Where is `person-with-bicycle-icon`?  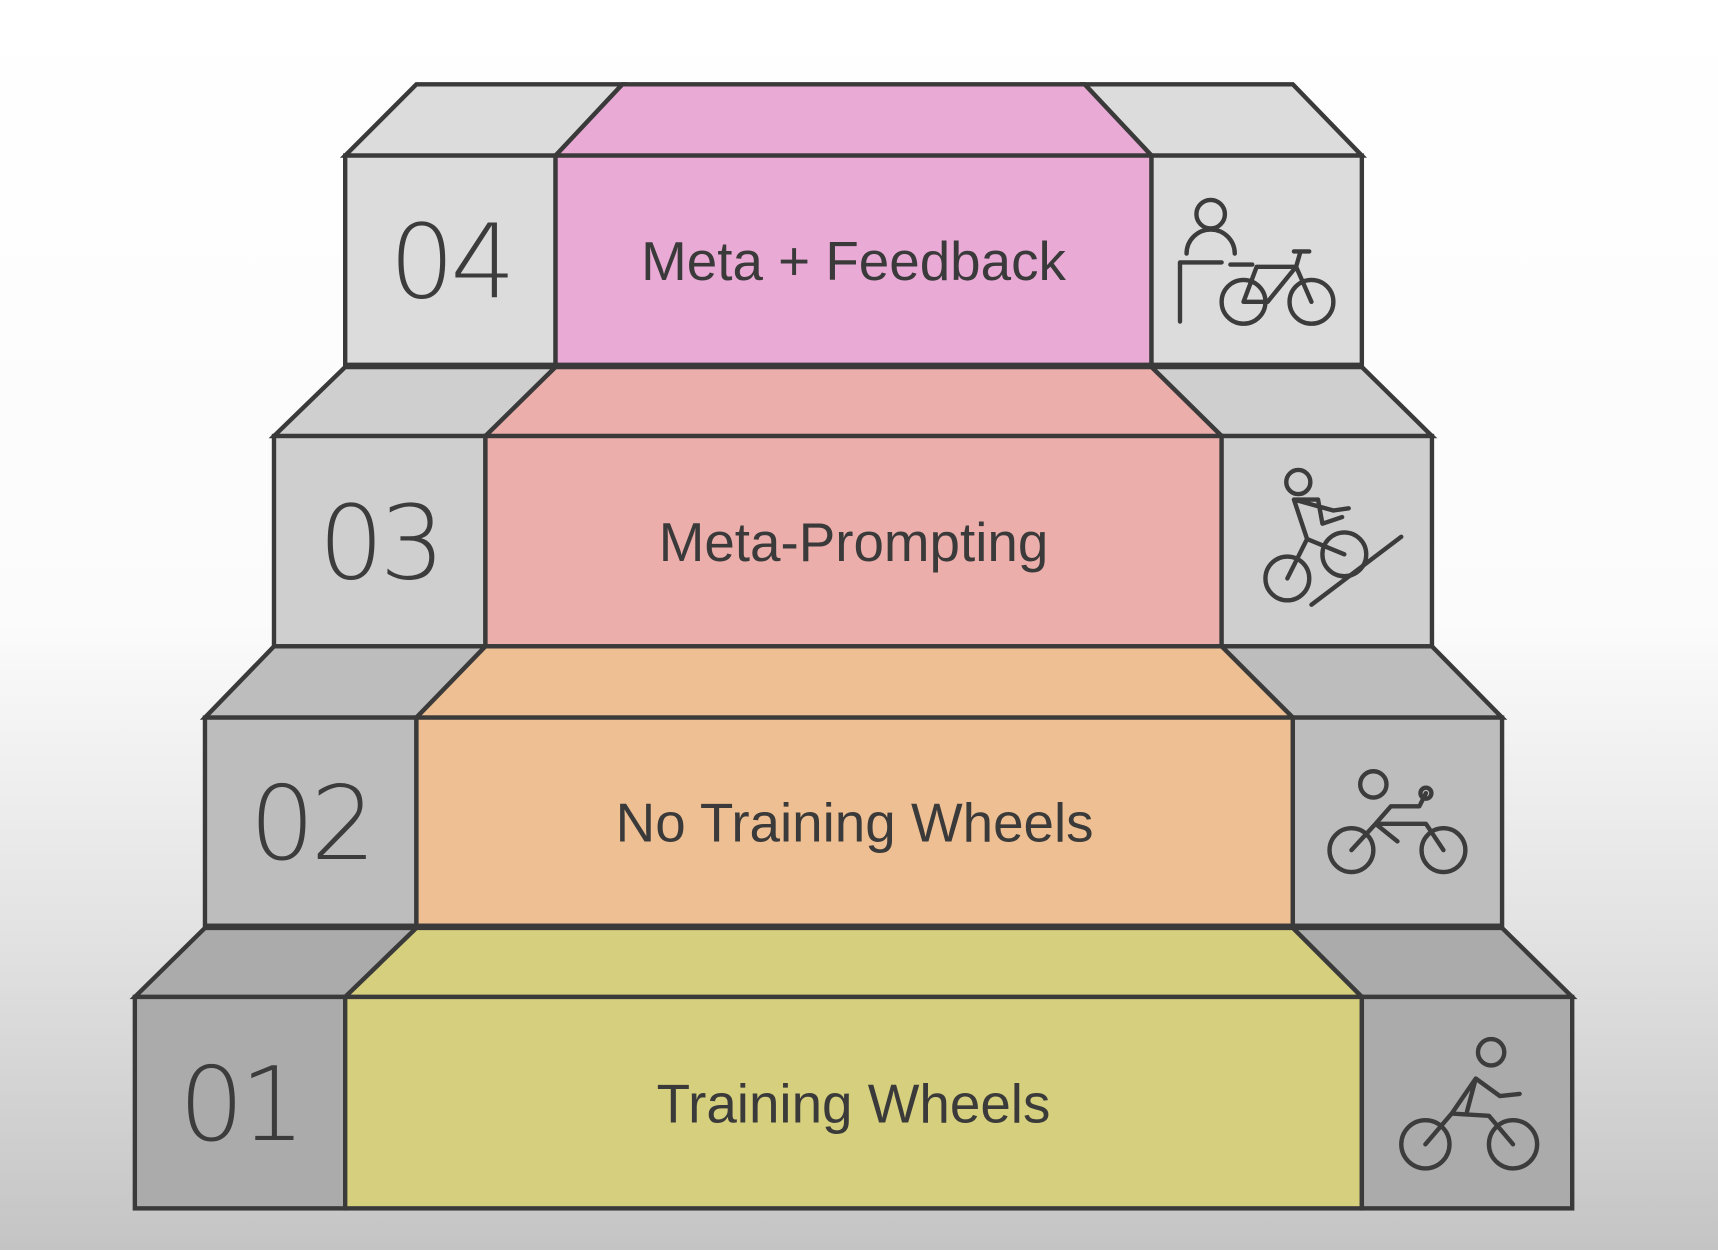 person-with-bicycle-icon is located at coordinates (1256, 261).